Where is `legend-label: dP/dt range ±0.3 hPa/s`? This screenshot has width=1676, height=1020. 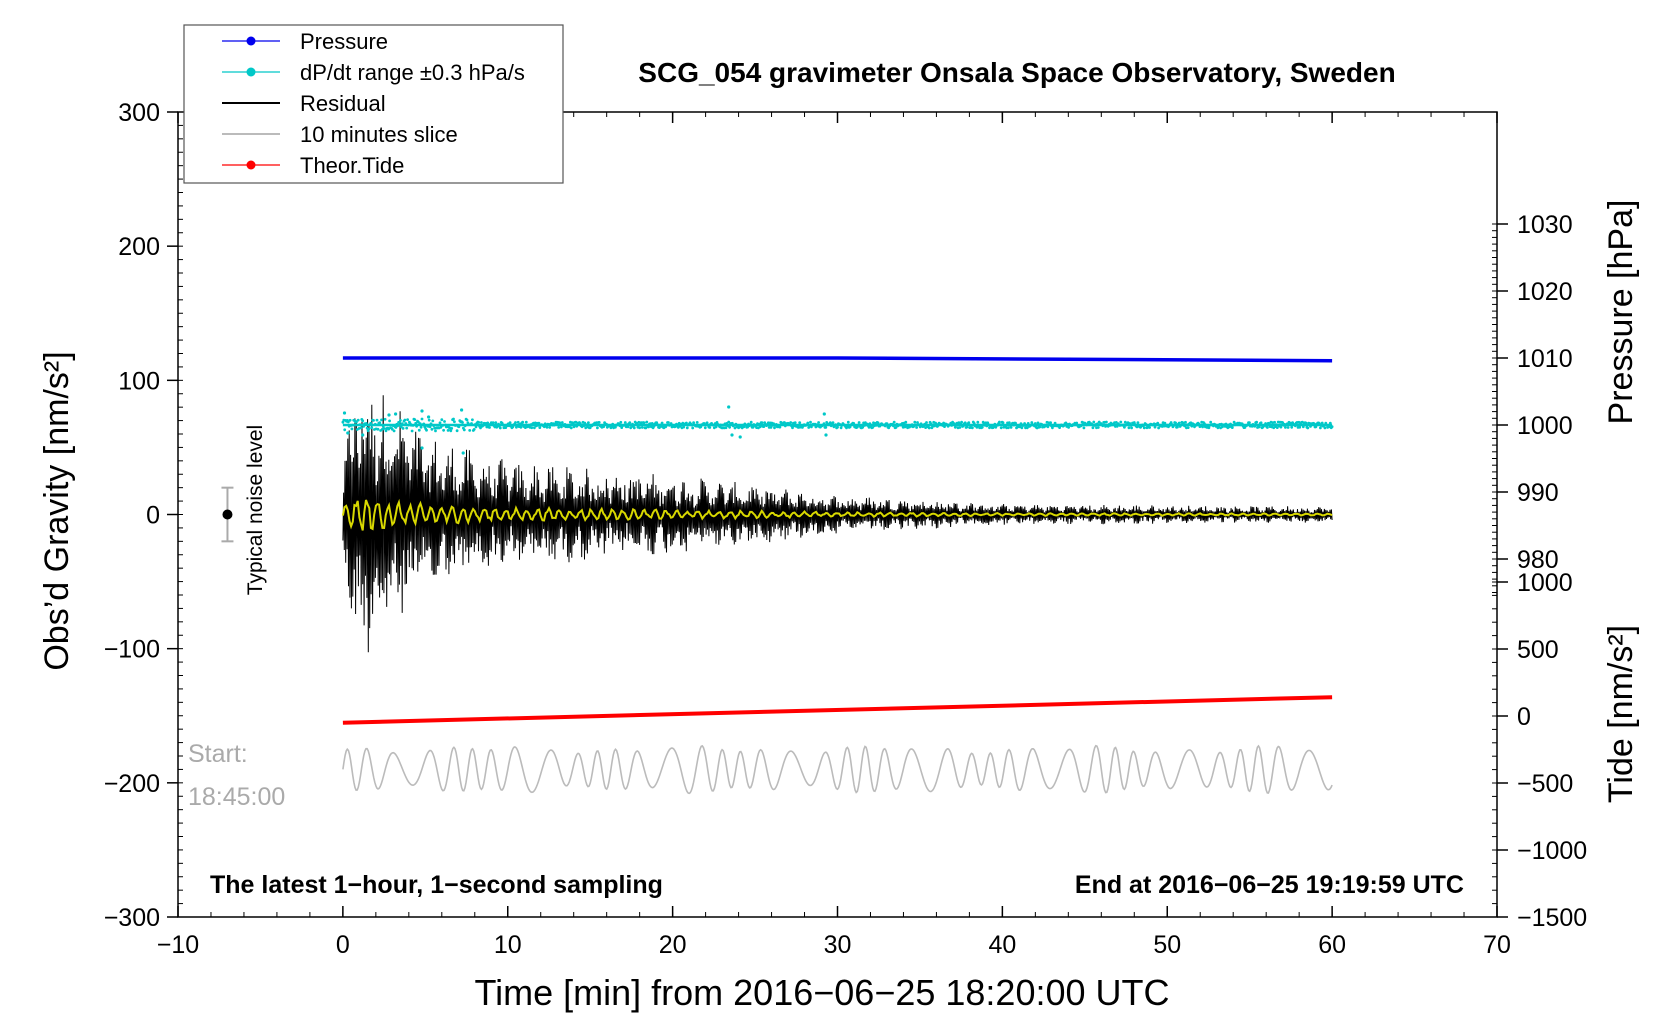
legend-label: dP/dt range ±0.3 hPa/s is located at coordinates (412, 72).